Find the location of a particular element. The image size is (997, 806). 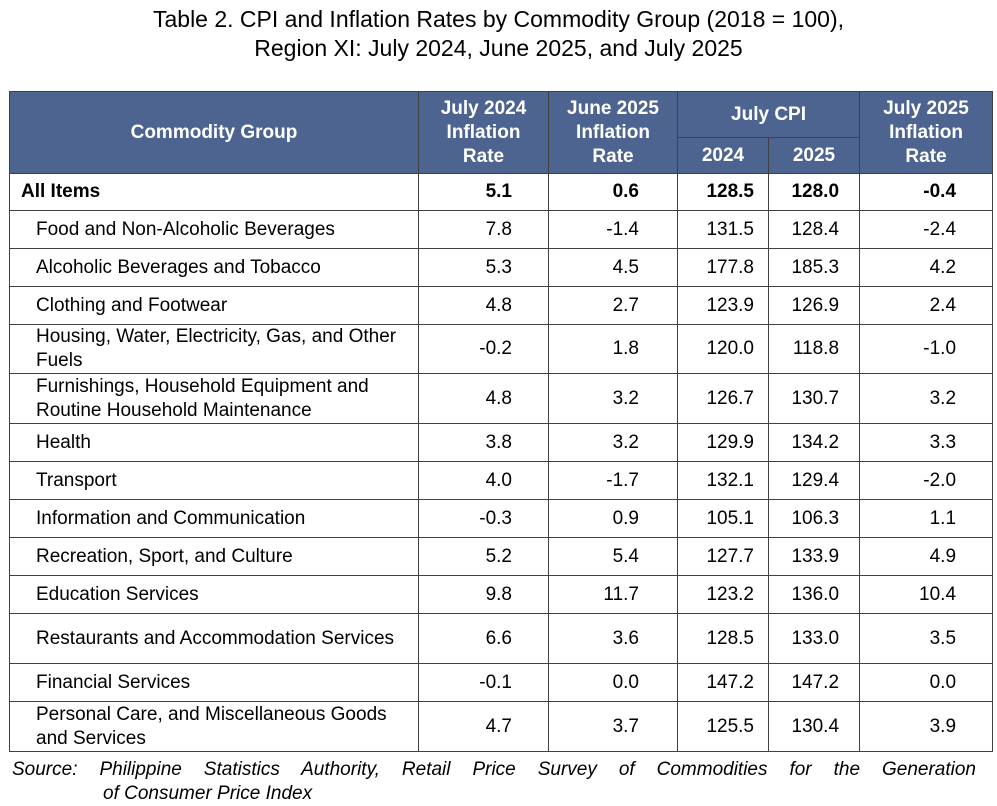

cell-cpi-2025: 128.4 is located at coordinates (814, 229).